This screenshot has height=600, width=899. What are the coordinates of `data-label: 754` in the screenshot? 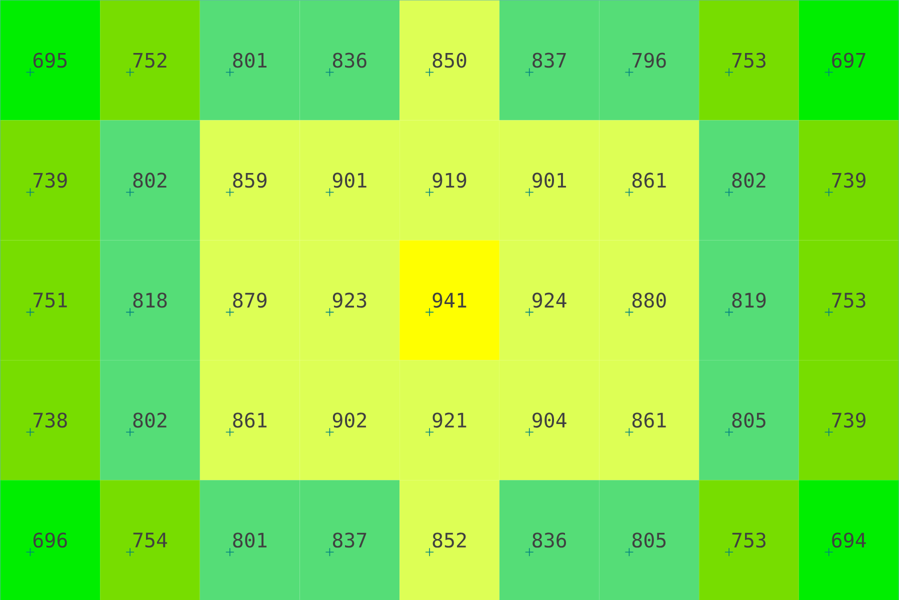 It's located at (150, 540).